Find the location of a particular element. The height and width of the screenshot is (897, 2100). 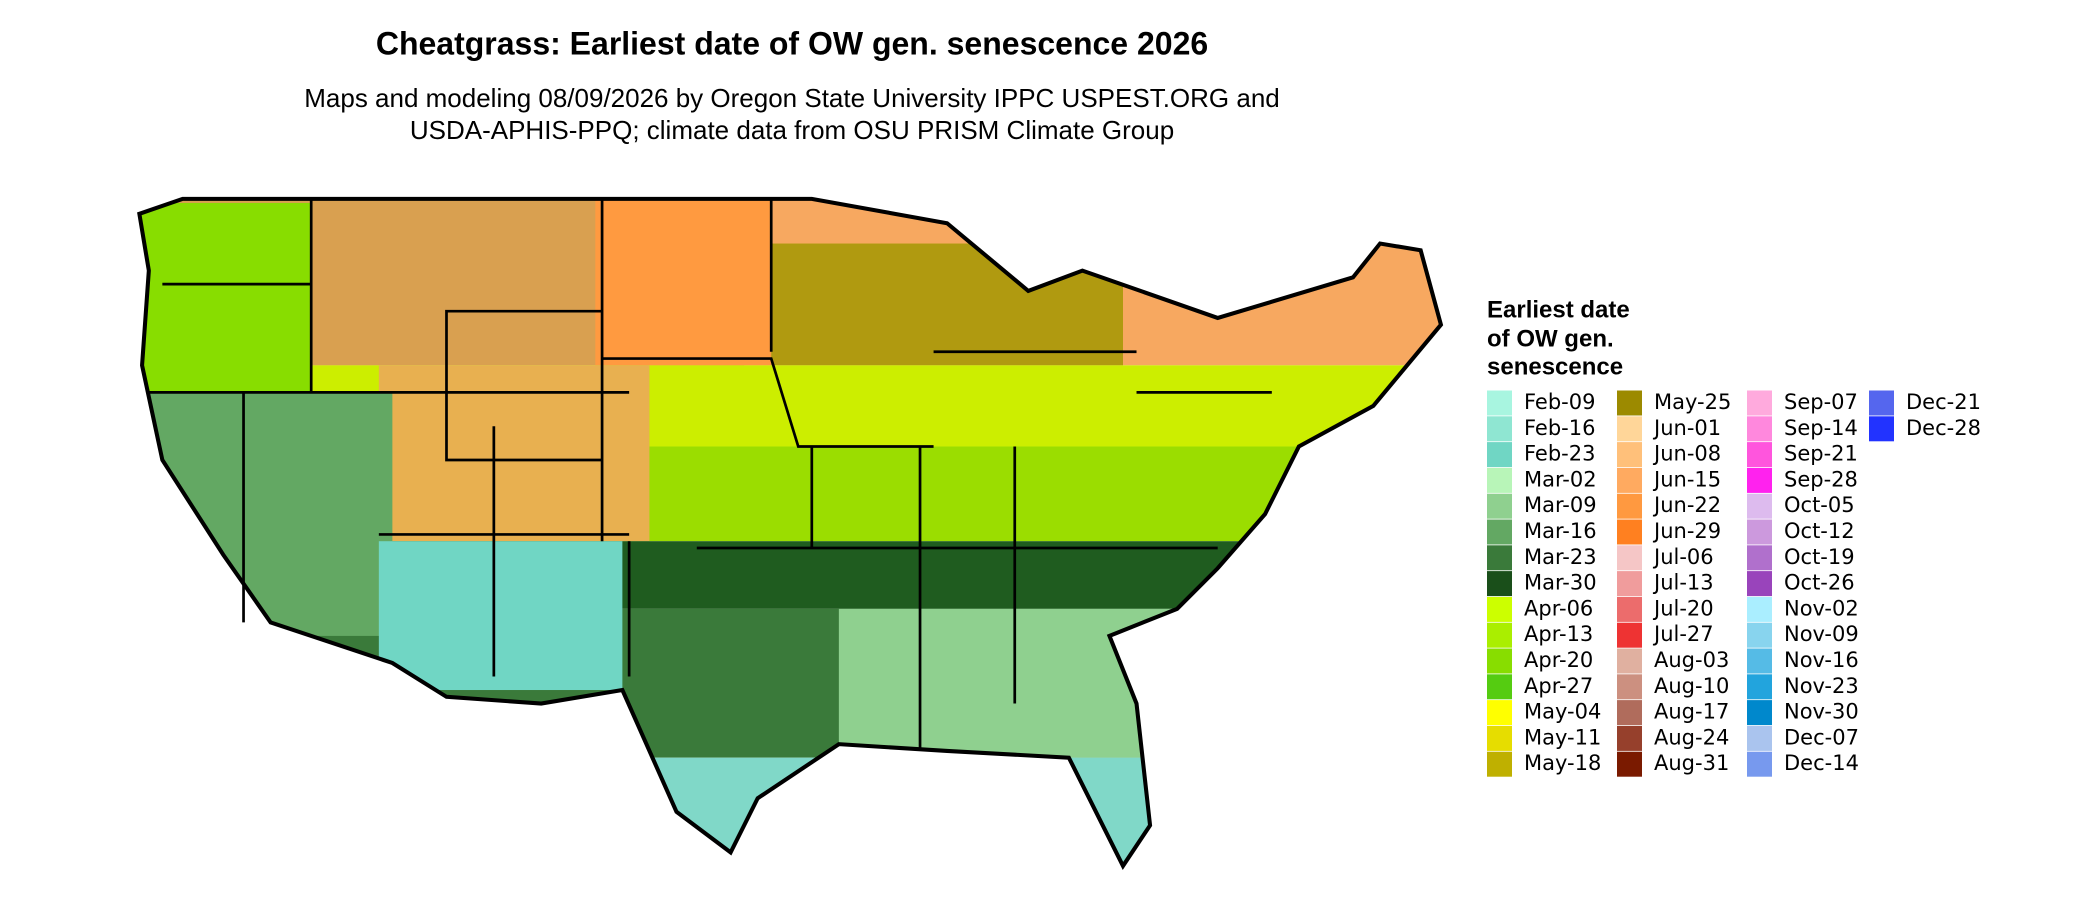

legend-label: Oct-26 is located at coordinates (1819, 583).